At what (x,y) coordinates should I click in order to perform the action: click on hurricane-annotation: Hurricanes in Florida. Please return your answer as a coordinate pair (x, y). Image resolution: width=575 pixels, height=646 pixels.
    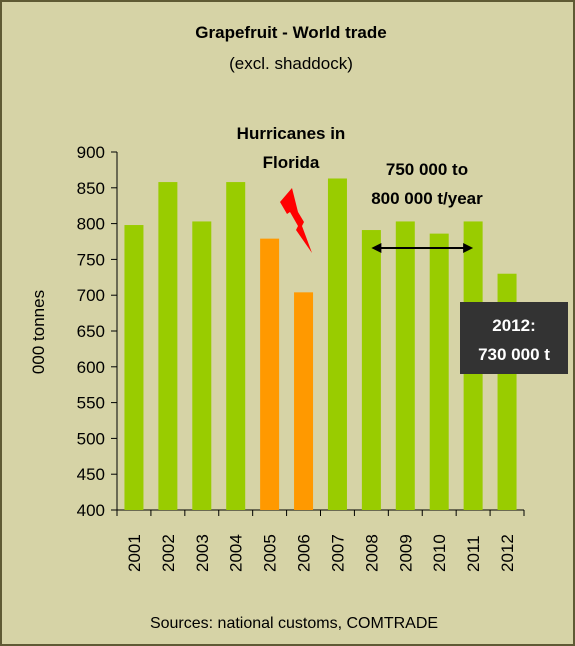
    Looking at the image, I should click on (291, 148).